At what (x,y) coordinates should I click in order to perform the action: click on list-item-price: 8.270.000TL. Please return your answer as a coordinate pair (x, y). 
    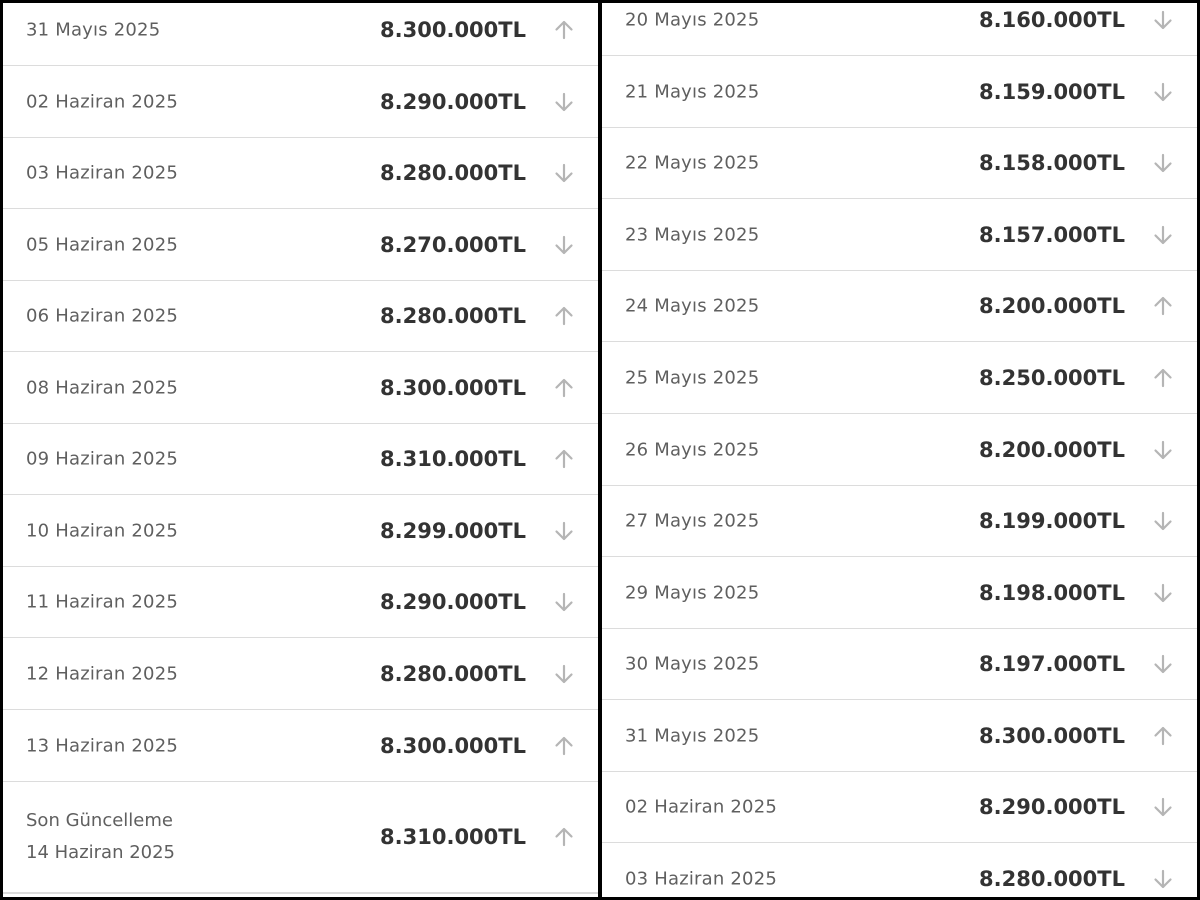
    Looking at the image, I should click on (453, 245).